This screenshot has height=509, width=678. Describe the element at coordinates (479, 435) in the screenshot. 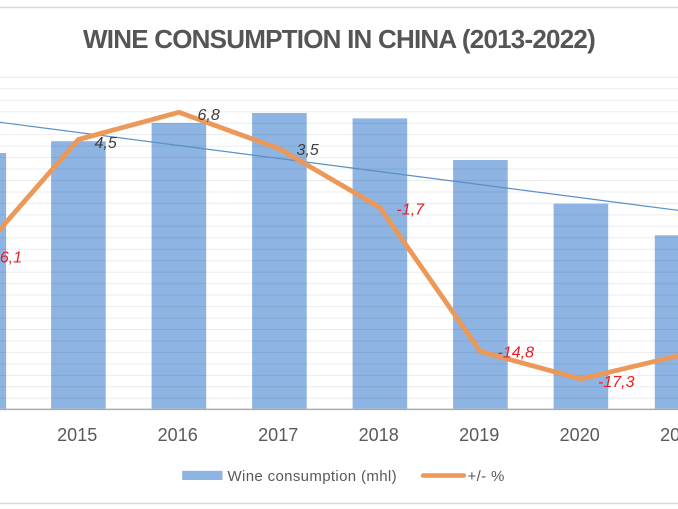

I see `svg-text: 2019` at that location.